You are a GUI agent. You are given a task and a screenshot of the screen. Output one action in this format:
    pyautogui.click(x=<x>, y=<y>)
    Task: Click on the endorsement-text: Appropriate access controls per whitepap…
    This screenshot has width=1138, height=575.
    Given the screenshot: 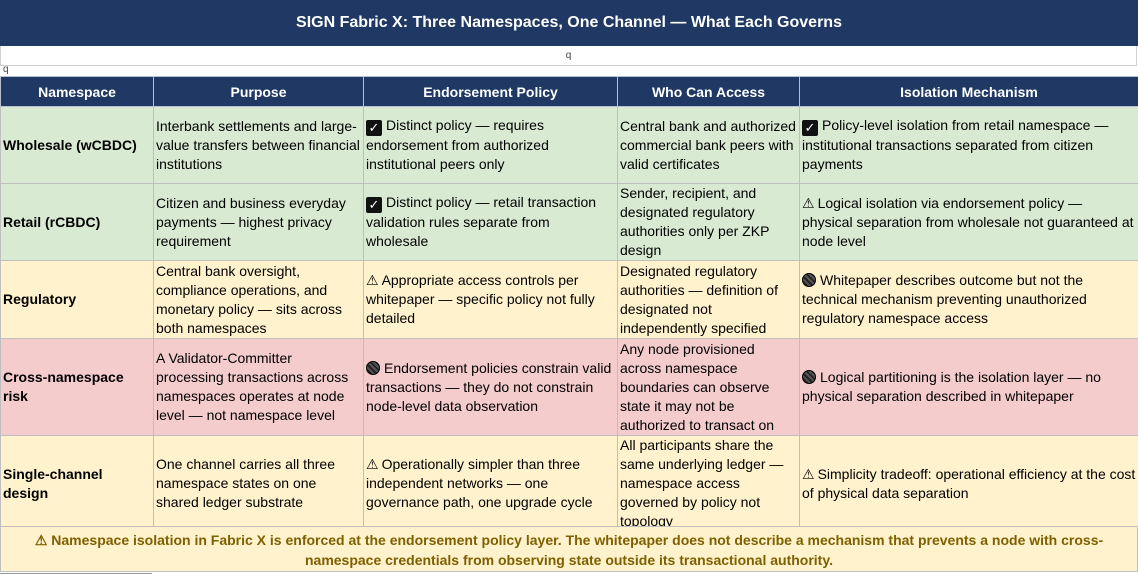 What is the action you would take?
    pyautogui.click(x=480, y=299)
    